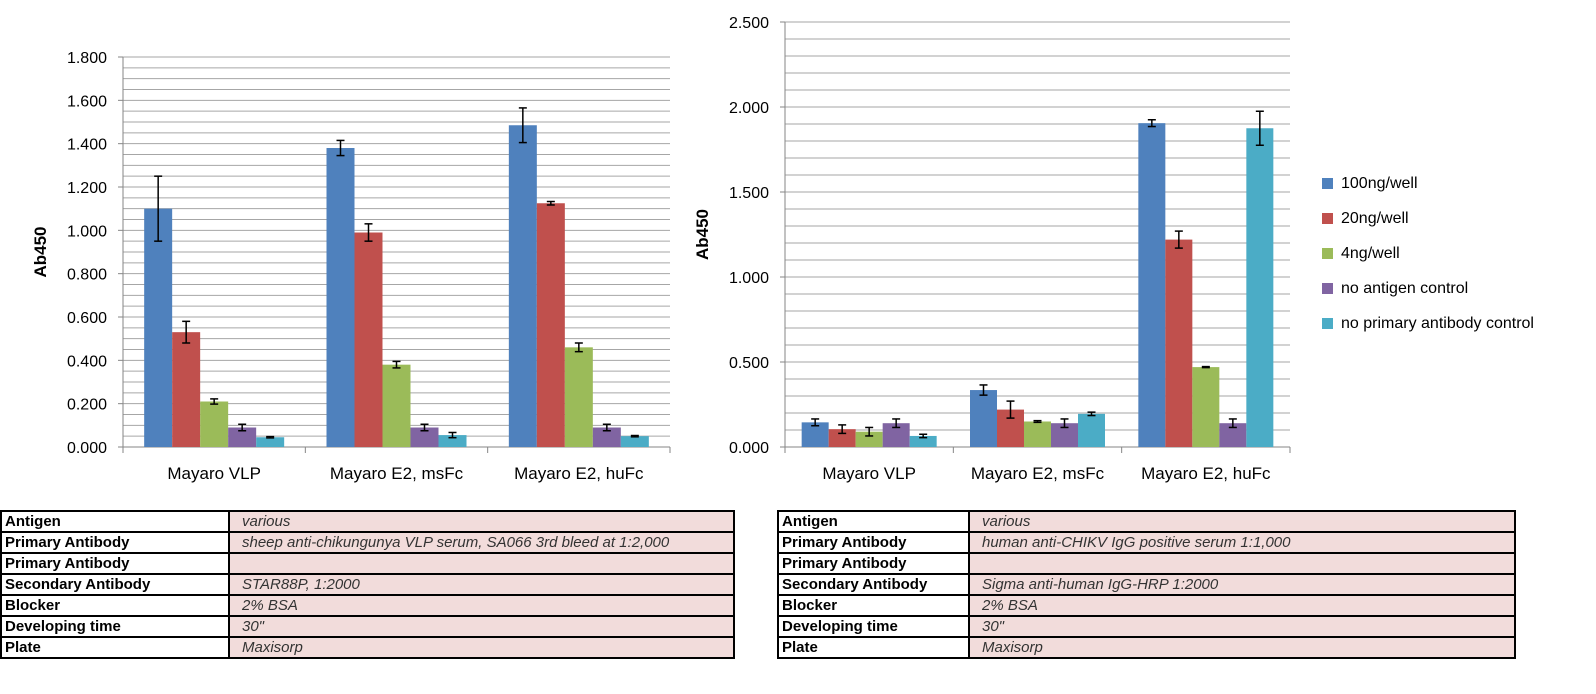 Image resolution: width=1596 pixels, height=694 pixels. I want to click on table-row: Secondary Antibody STAR88P, 1:2000, so click(367, 584).